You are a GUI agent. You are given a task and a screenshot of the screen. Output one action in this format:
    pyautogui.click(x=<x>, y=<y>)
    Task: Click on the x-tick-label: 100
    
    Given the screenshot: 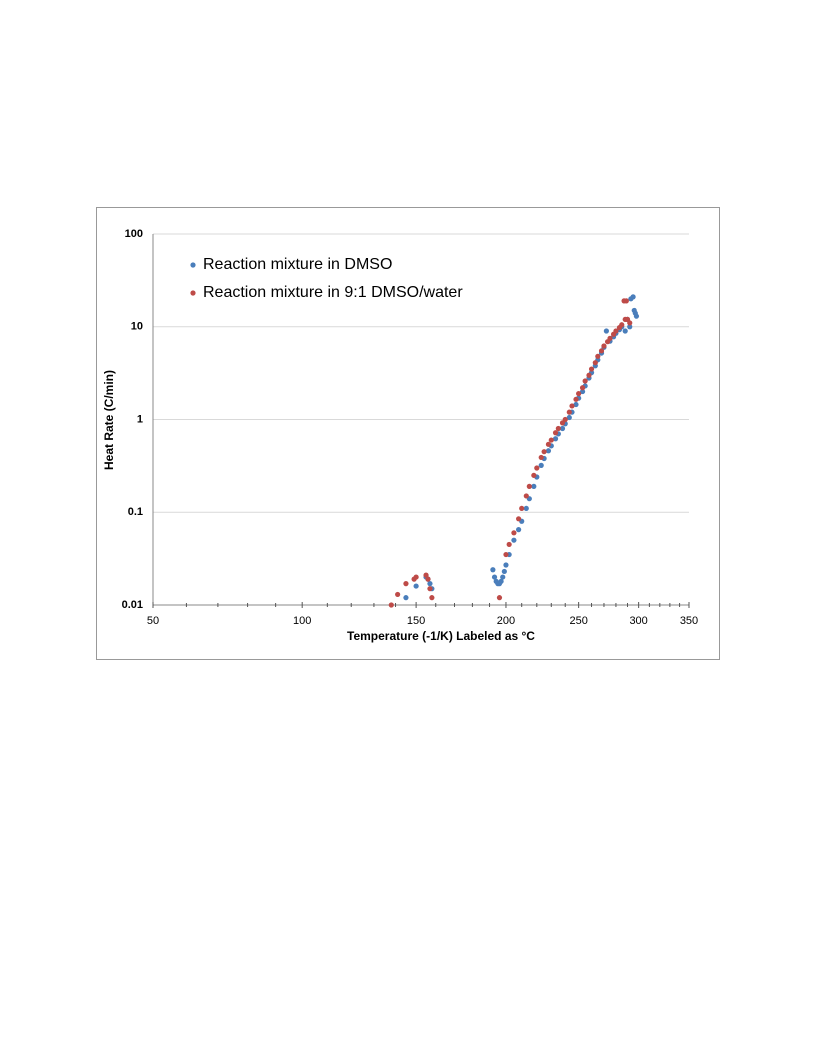 What is the action you would take?
    pyautogui.click(x=302, y=621)
    